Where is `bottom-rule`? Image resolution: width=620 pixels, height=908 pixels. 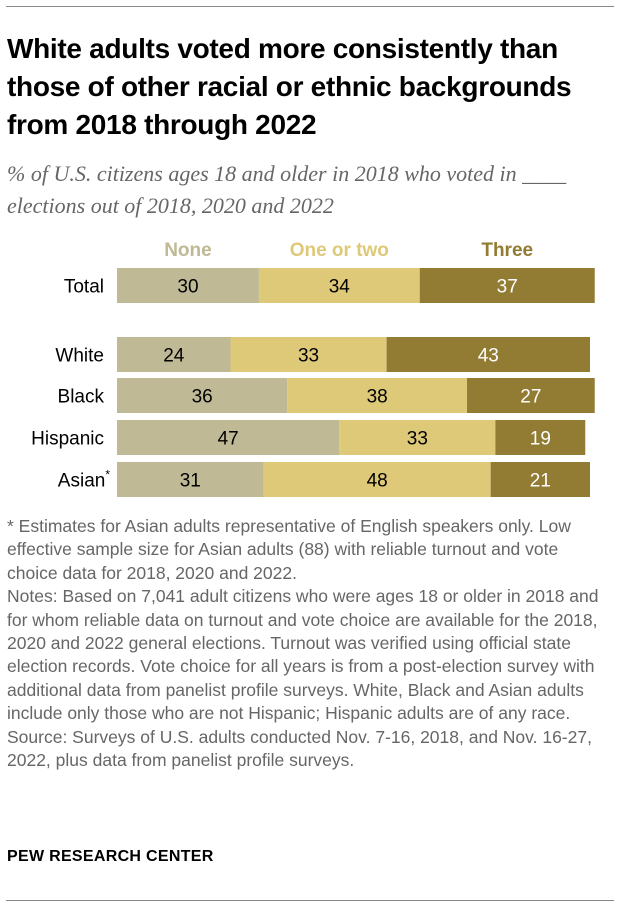 bottom-rule is located at coordinates (310, 900).